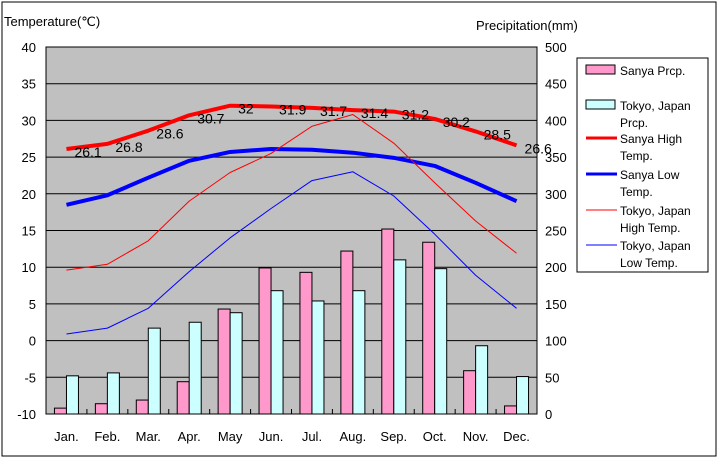 The image size is (720, 465). Describe the element at coordinates (652, 71) in the screenshot. I see `legend-label: Sanya Prcp.` at that location.